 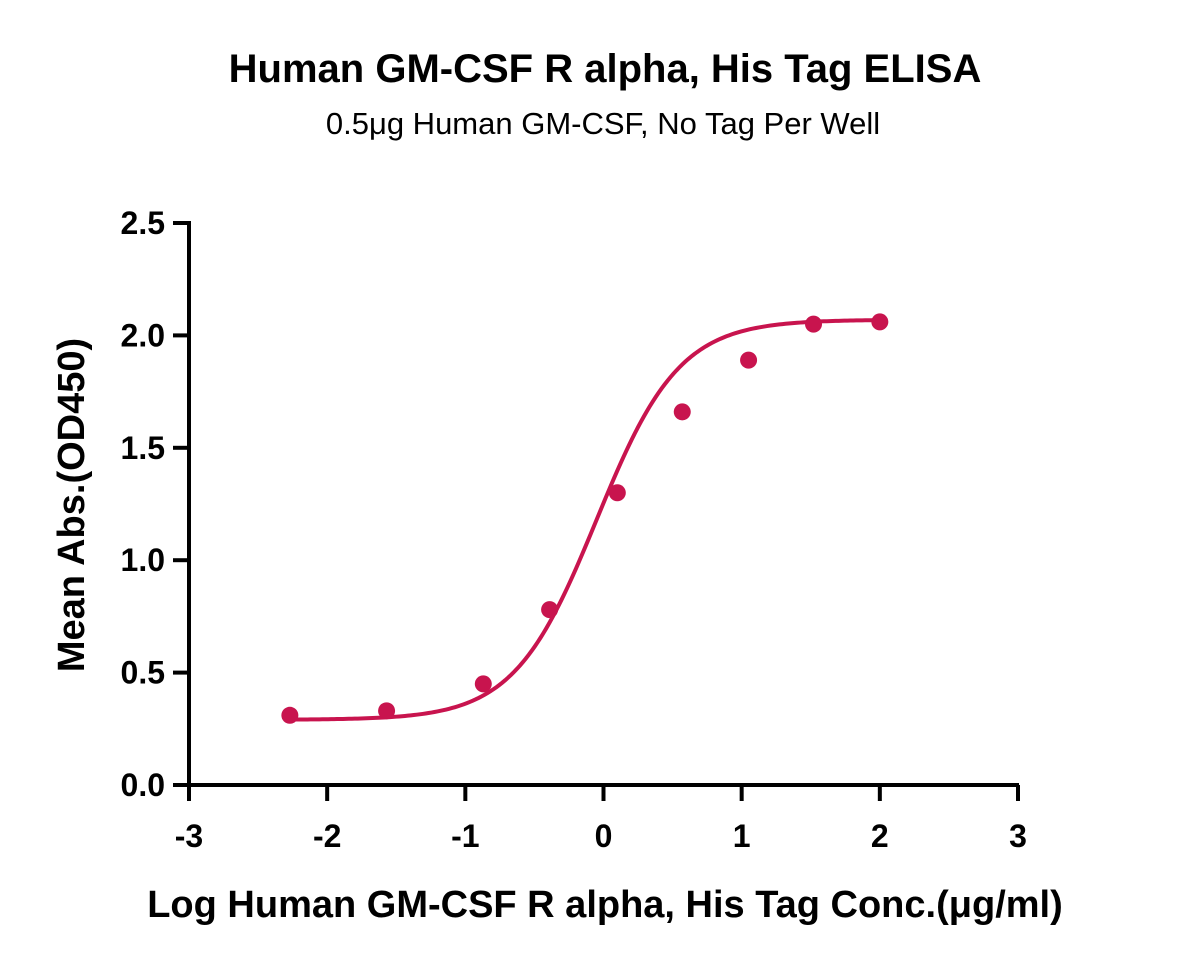 I want to click on x-ticks: -3 -2 -1 0 1 2 3, so click(x=601, y=819).